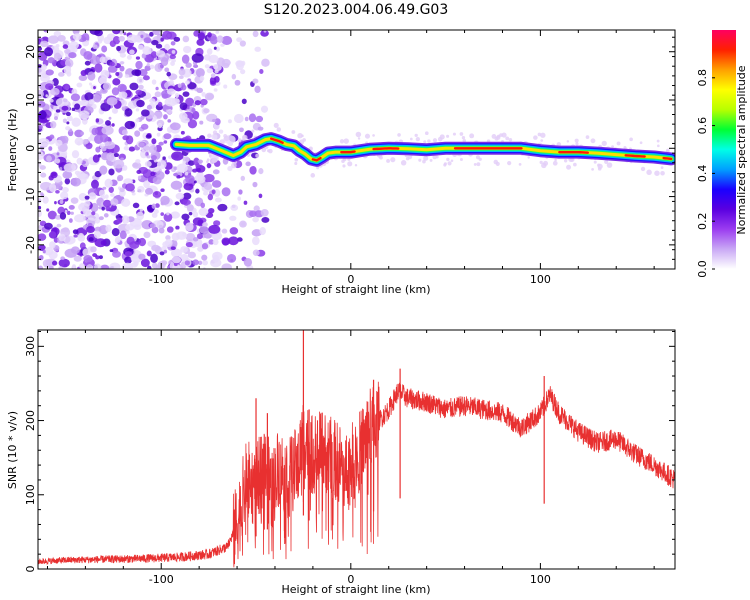 The height and width of the screenshot is (600, 750). What do you see at coordinates (30, 148) in the screenshot?
I see `spectrogram-y-tick-label: 0` at bounding box center [30, 148].